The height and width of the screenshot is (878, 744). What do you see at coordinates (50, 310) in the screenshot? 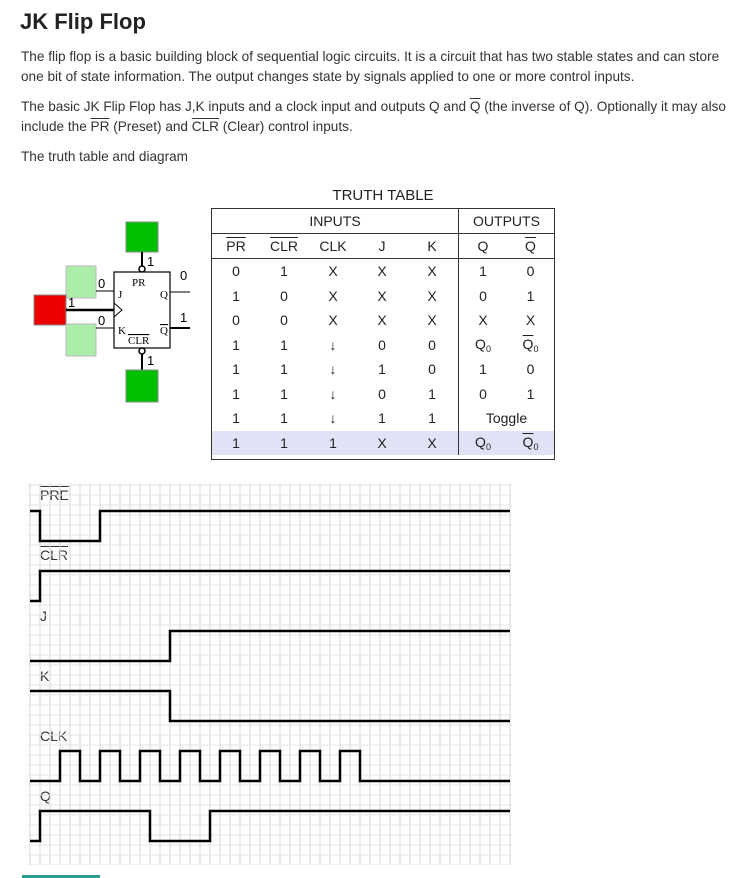
I see `clk-input-toggle` at bounding box center [50, 310].